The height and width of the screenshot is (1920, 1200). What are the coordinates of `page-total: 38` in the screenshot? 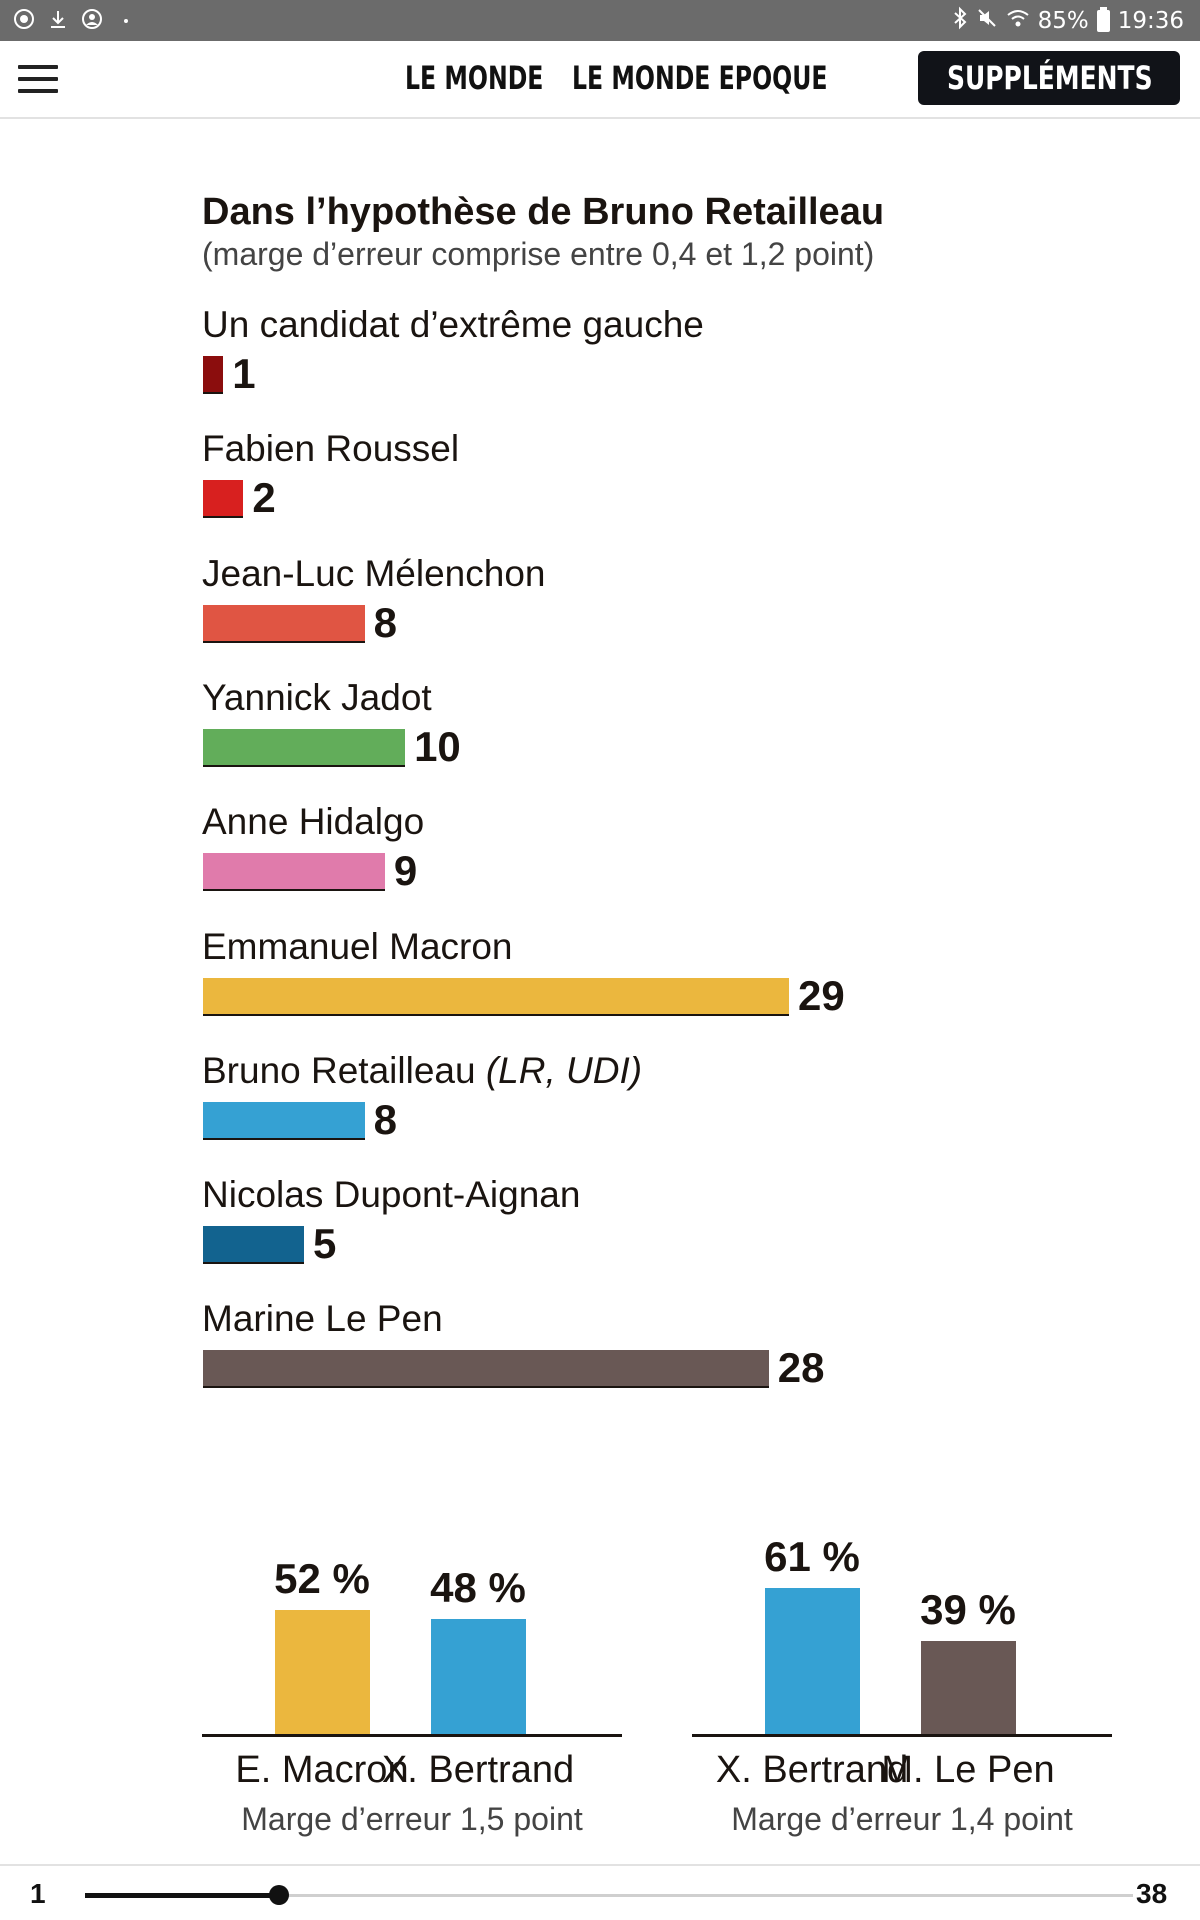 It's located at (1152, 1893).